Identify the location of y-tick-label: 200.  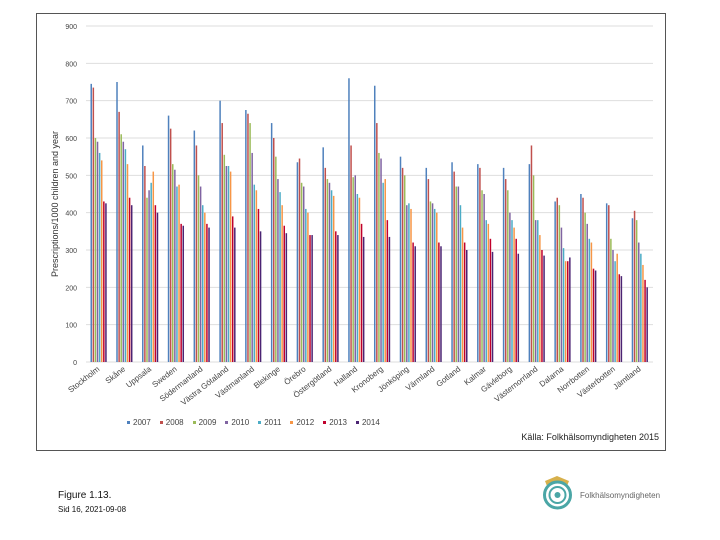
(71, 288).